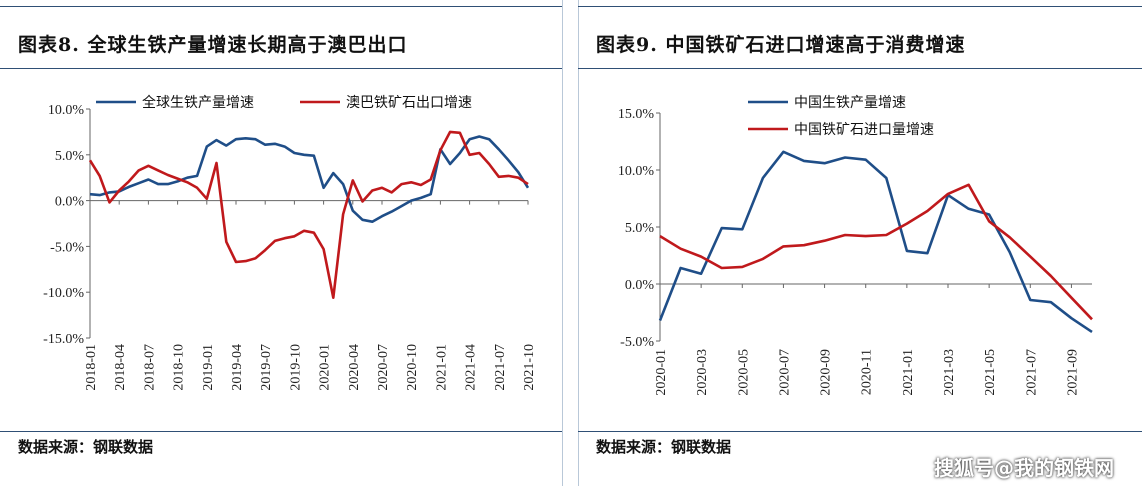 This screenshot has width=1142, height=486. I want to click on chart-title: 图表8. 全球生铁产量增速长期高于澳巴出口, so click(213, 45).